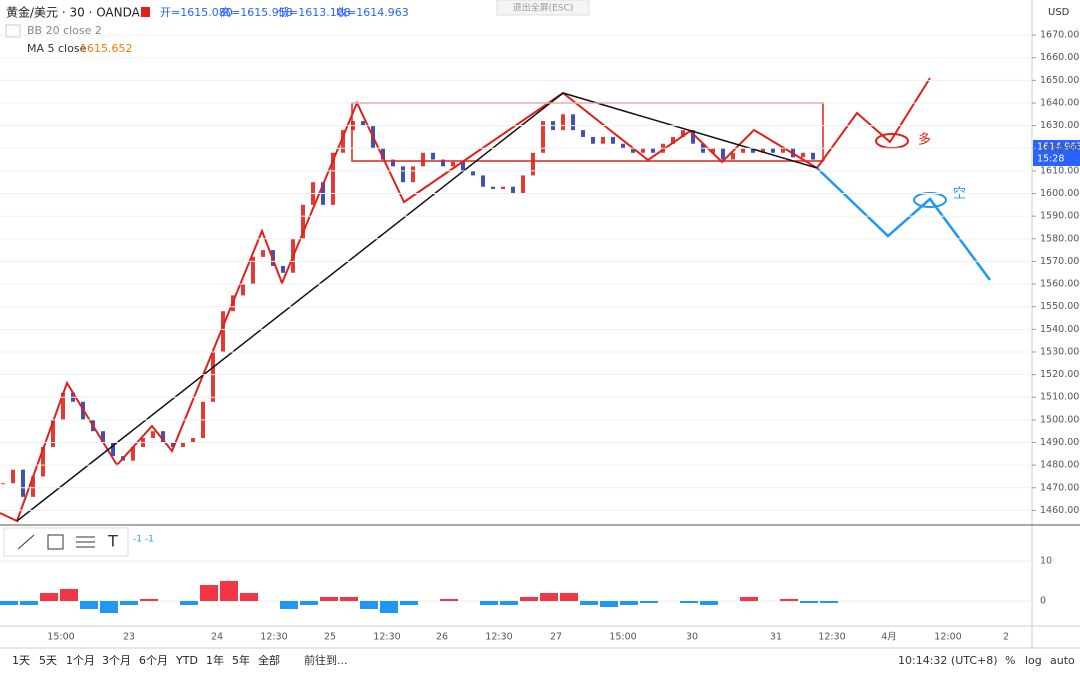 The width and height of the screenshot is (1080, 675). I want to click on range-button: 1个月, so click(80, 660).